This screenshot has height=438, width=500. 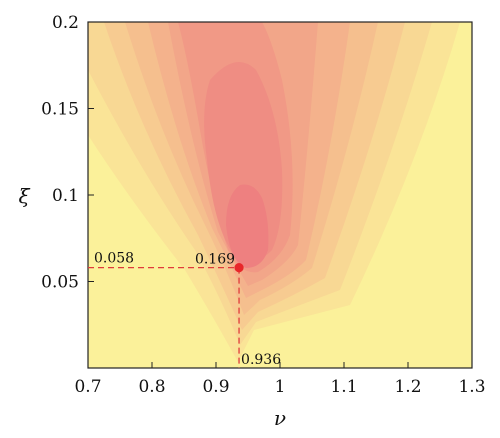 What do you see at coordinates (407, 387) in the screenshot?
I see `x-tick-label: 1.2` at bounding box center [407, 387].